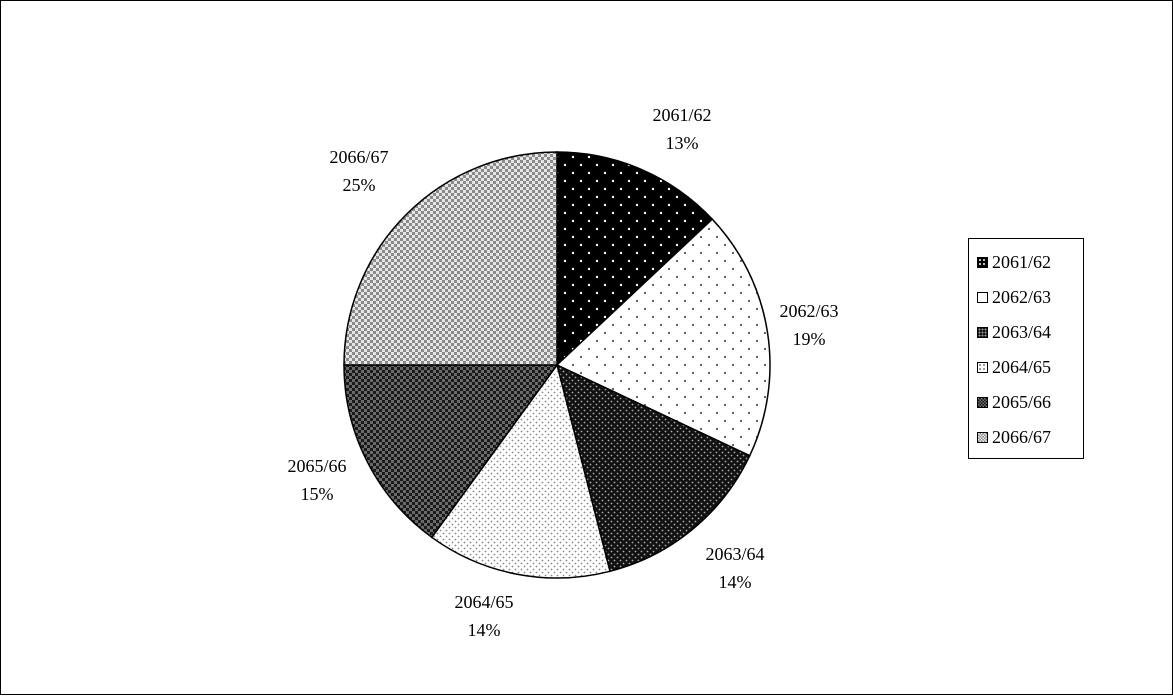 The height and width of the screenshot is (696, 1173). I want to click on legend-label: 2063/64, so click(1022, 332).